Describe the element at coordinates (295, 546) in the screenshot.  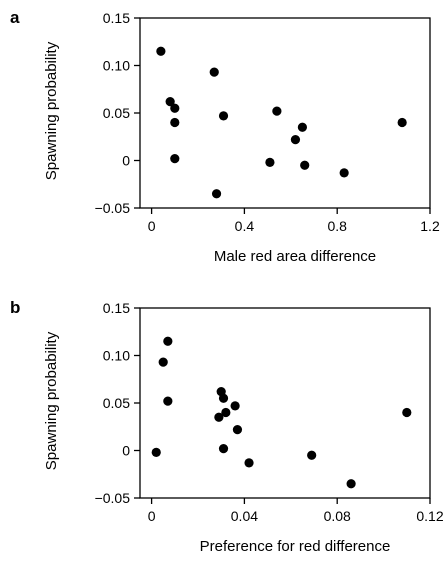
I see `x-axis-title: Preference for red difference` at that location.